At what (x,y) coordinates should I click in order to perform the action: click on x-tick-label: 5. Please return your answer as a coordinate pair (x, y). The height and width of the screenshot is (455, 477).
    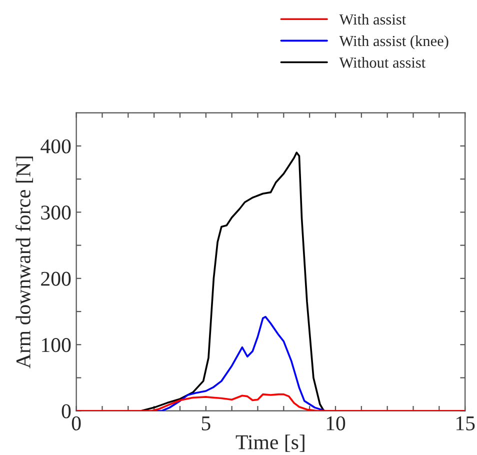
    Looking at the image, I should click on (206, 423).